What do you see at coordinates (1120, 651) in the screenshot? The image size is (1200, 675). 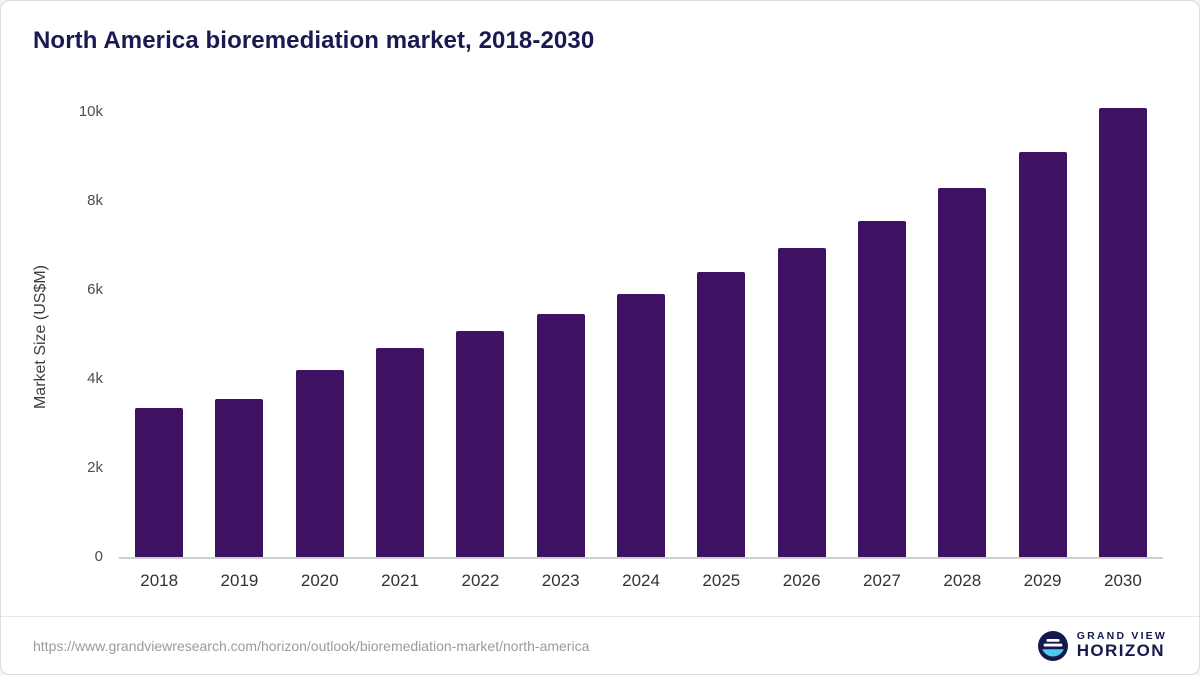 I see `brand-name-bottom: HORIZON` at bounding box center [1120, 651].